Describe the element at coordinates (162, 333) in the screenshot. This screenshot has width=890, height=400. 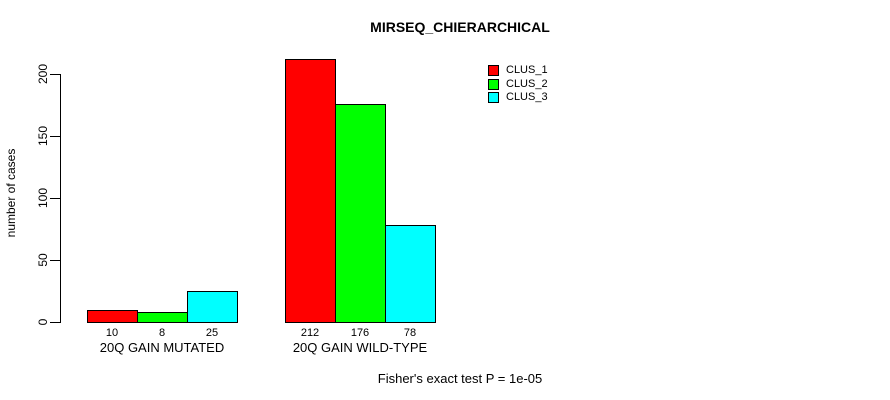
I see `bar-value-label: 8` at that location.